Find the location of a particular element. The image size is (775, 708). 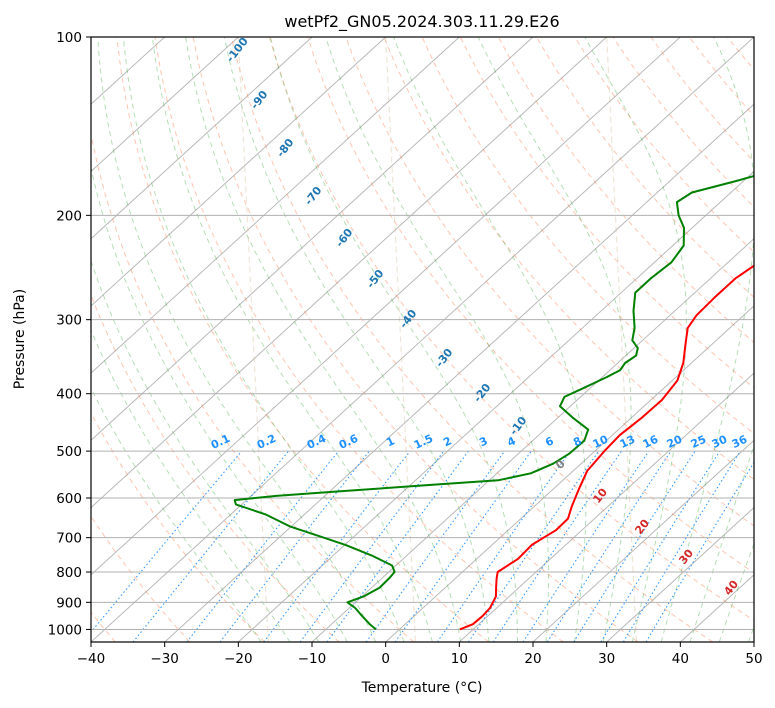

y-tick-label: 800 is located at coordinates (69, 573).